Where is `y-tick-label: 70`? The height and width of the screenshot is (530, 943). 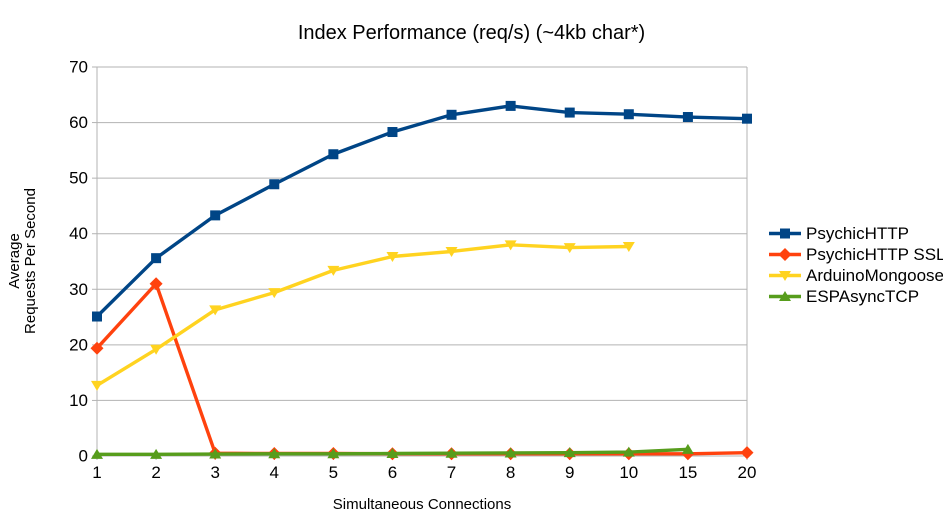
y-tick-label: 70 is located at coordinates (78, 67).